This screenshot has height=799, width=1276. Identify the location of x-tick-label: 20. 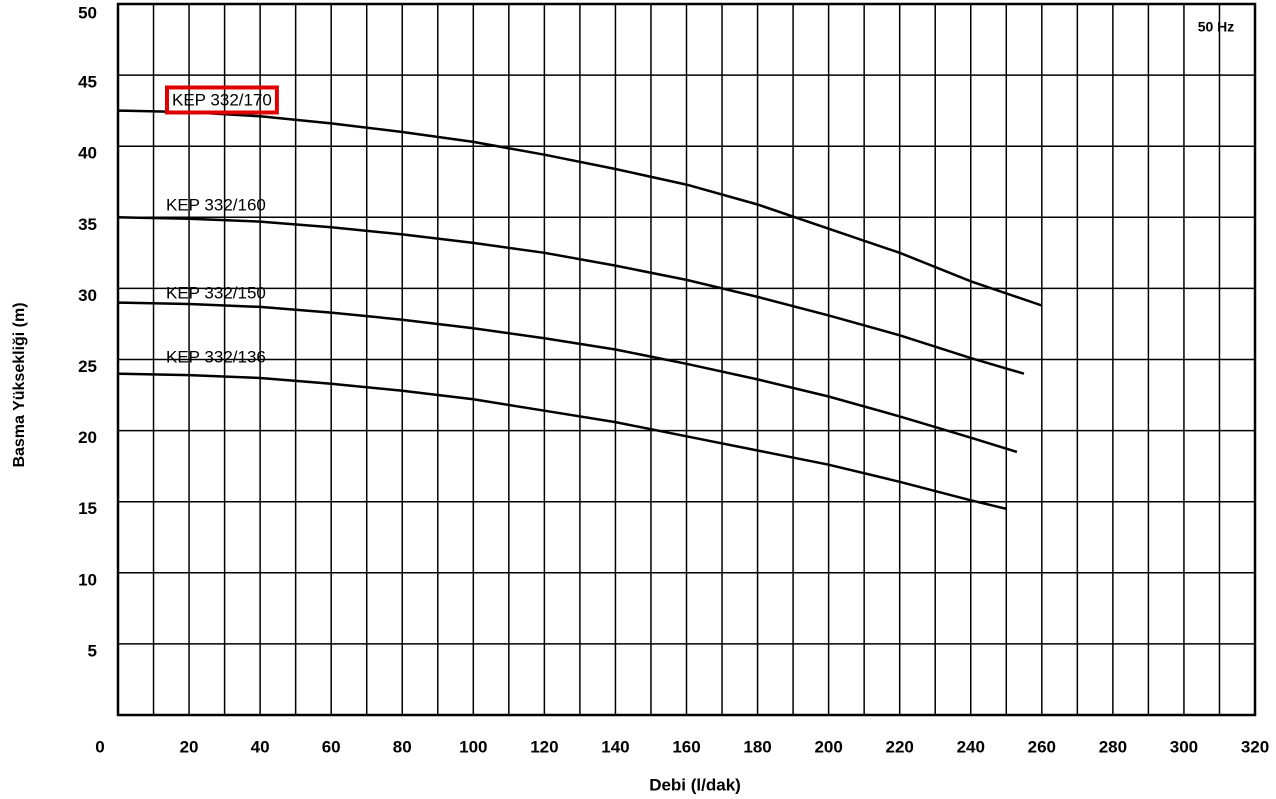
(189, 746).